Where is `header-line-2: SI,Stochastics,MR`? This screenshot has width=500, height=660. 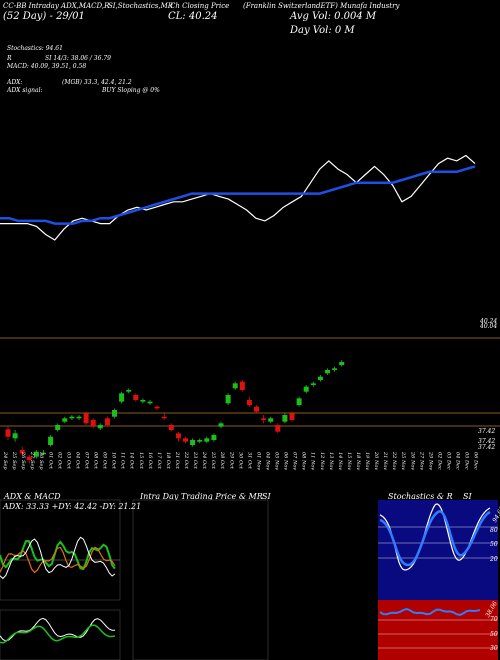
header-line-2: SI,Stochastics,MR is located at coordinates (141, 6).